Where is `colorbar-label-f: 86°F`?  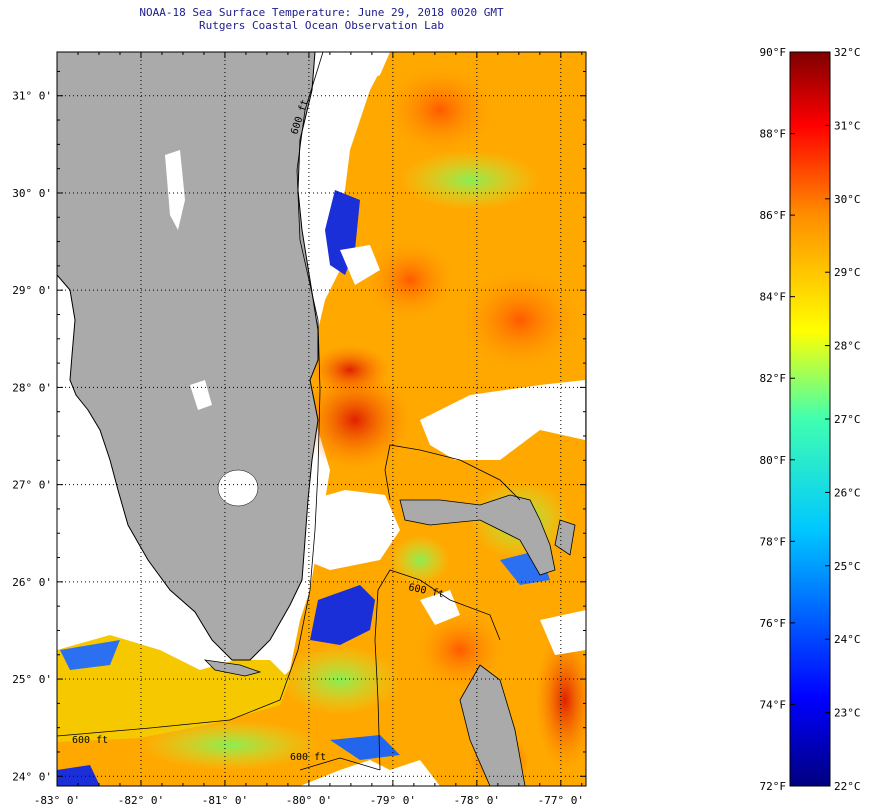 colorbar-label-f: 86°F is located at coordinates (773, 215).